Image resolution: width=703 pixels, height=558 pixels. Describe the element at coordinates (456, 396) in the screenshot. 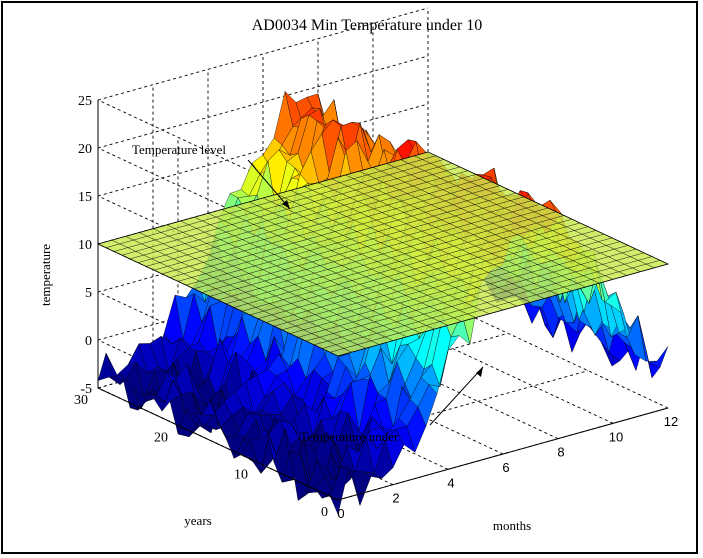

I see `annotation-arrow-under` at that location.